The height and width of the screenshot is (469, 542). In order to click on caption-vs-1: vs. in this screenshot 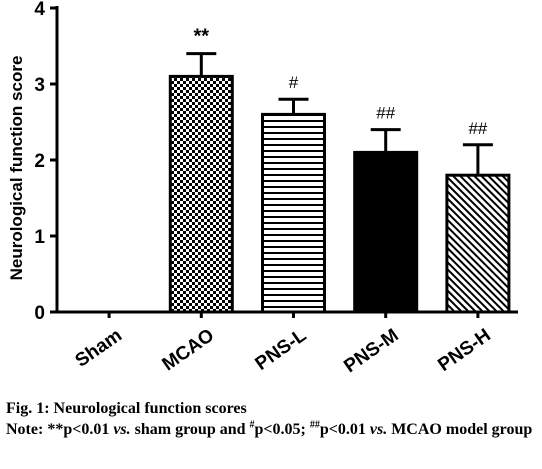, I will do `click(122, 429)`.